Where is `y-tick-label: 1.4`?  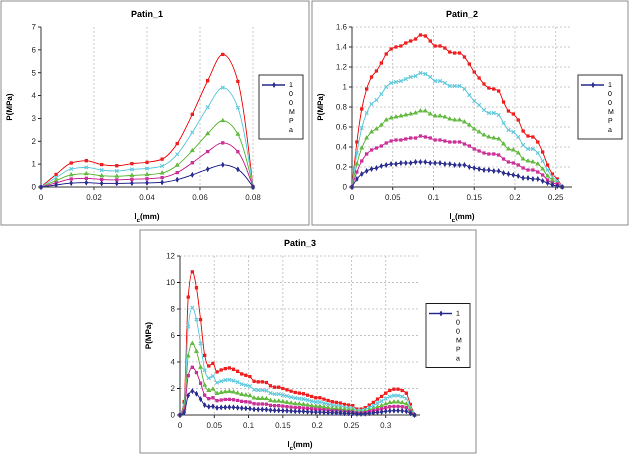 y-tick-label: 1.4 is located at coordinates (342, 47).